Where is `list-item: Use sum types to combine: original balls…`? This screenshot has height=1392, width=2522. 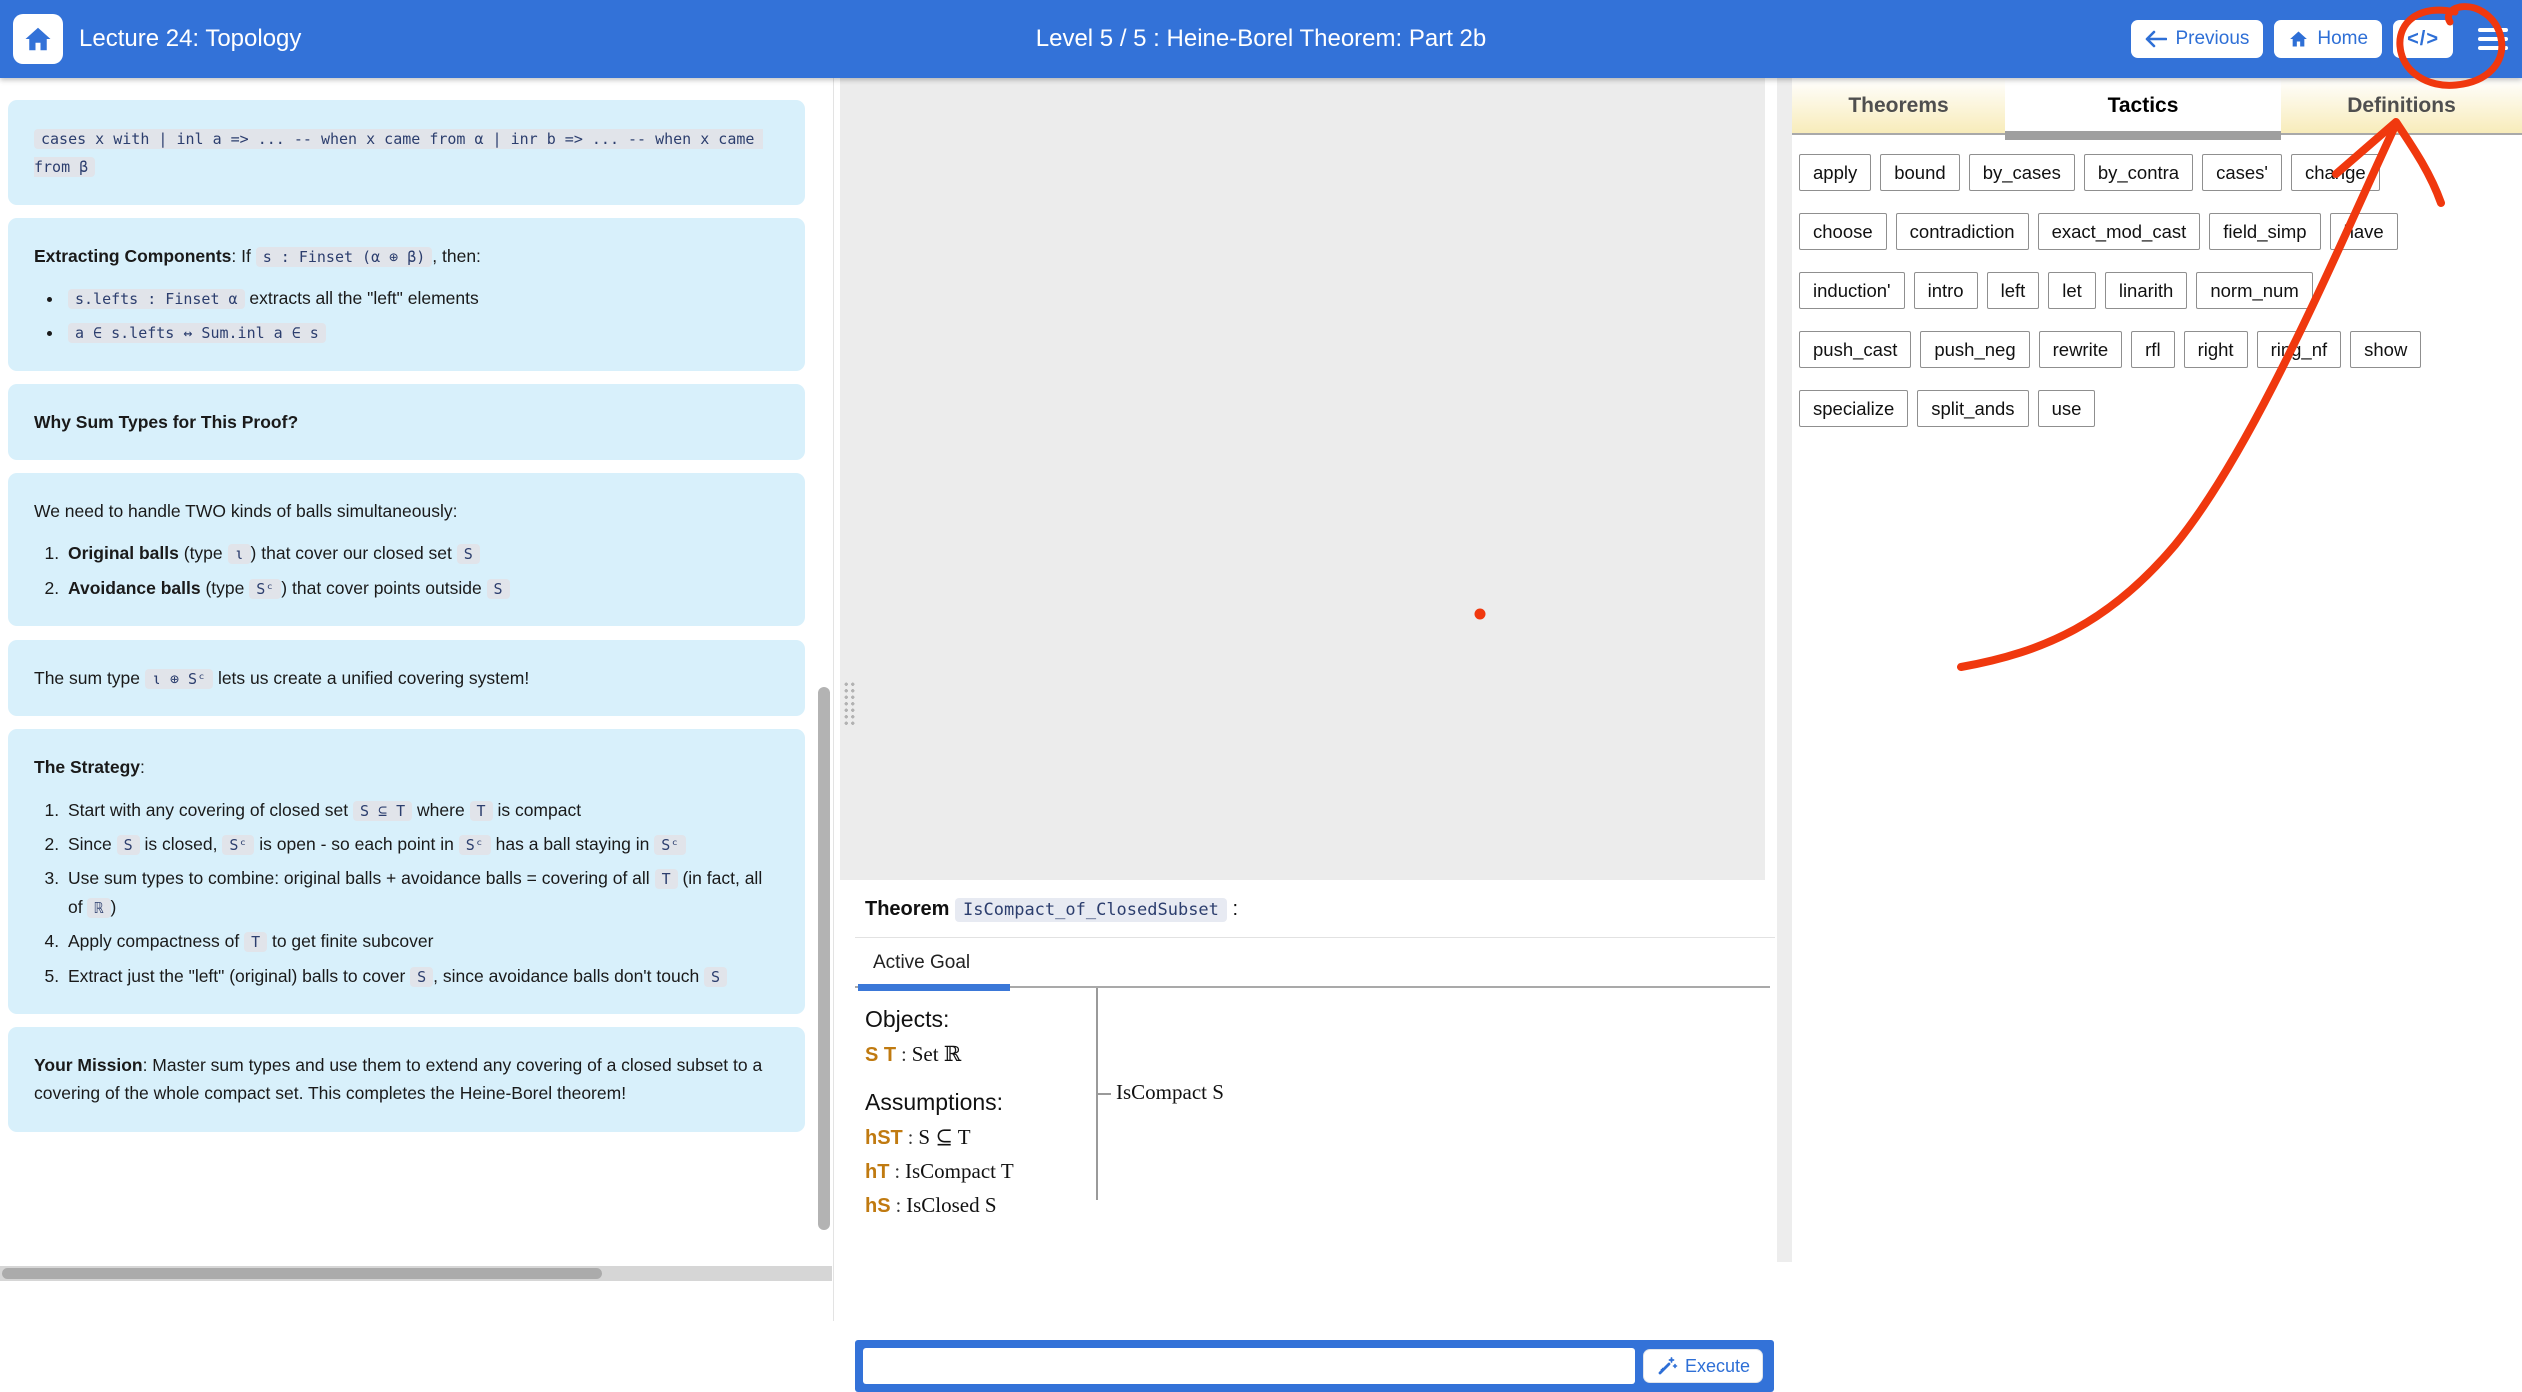 list-item: Use sum types to combine: original balls… is located at coordinates (421, 892).